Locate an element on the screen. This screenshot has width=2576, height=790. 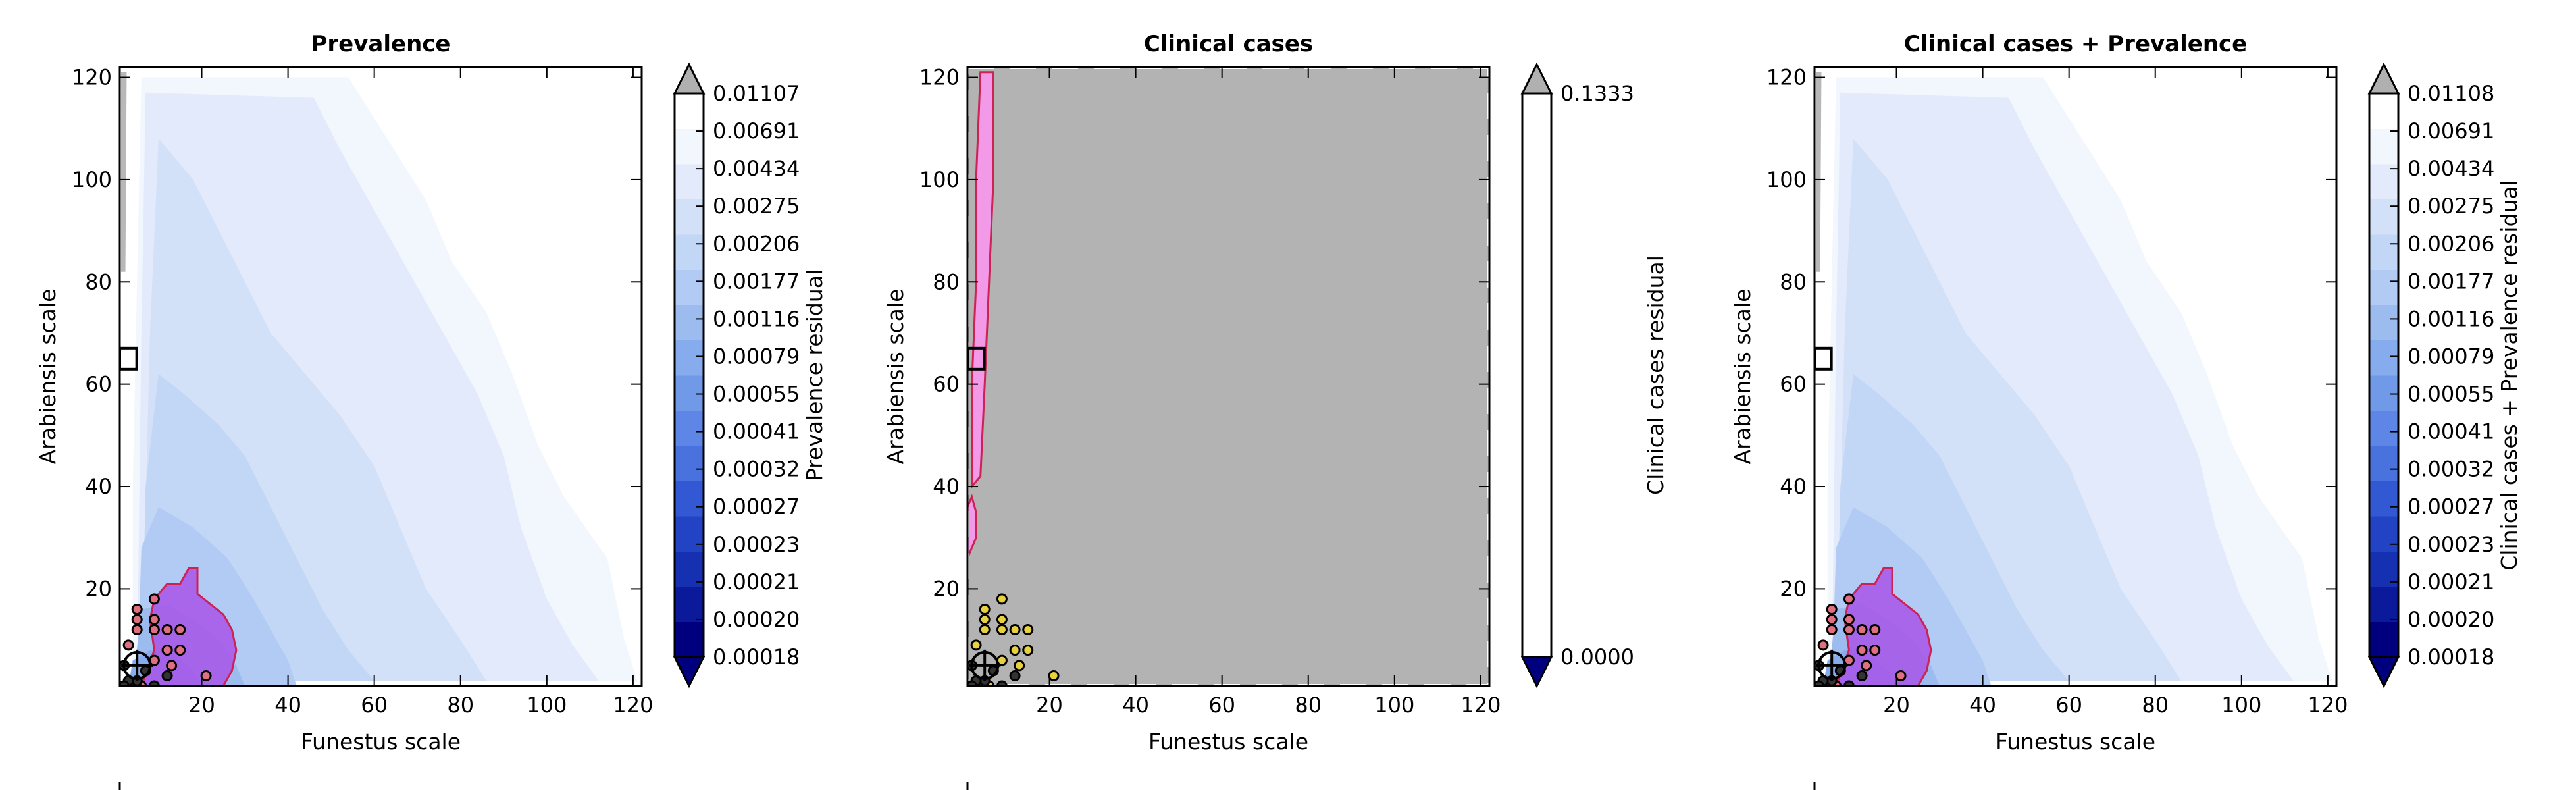
colorbar-tick-label: 0.00434 is located at coordinates (756, 168).